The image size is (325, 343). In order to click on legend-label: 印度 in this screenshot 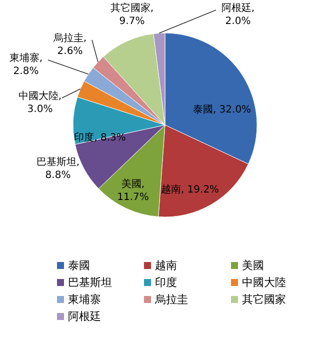, I will do `click(166, 283)`.